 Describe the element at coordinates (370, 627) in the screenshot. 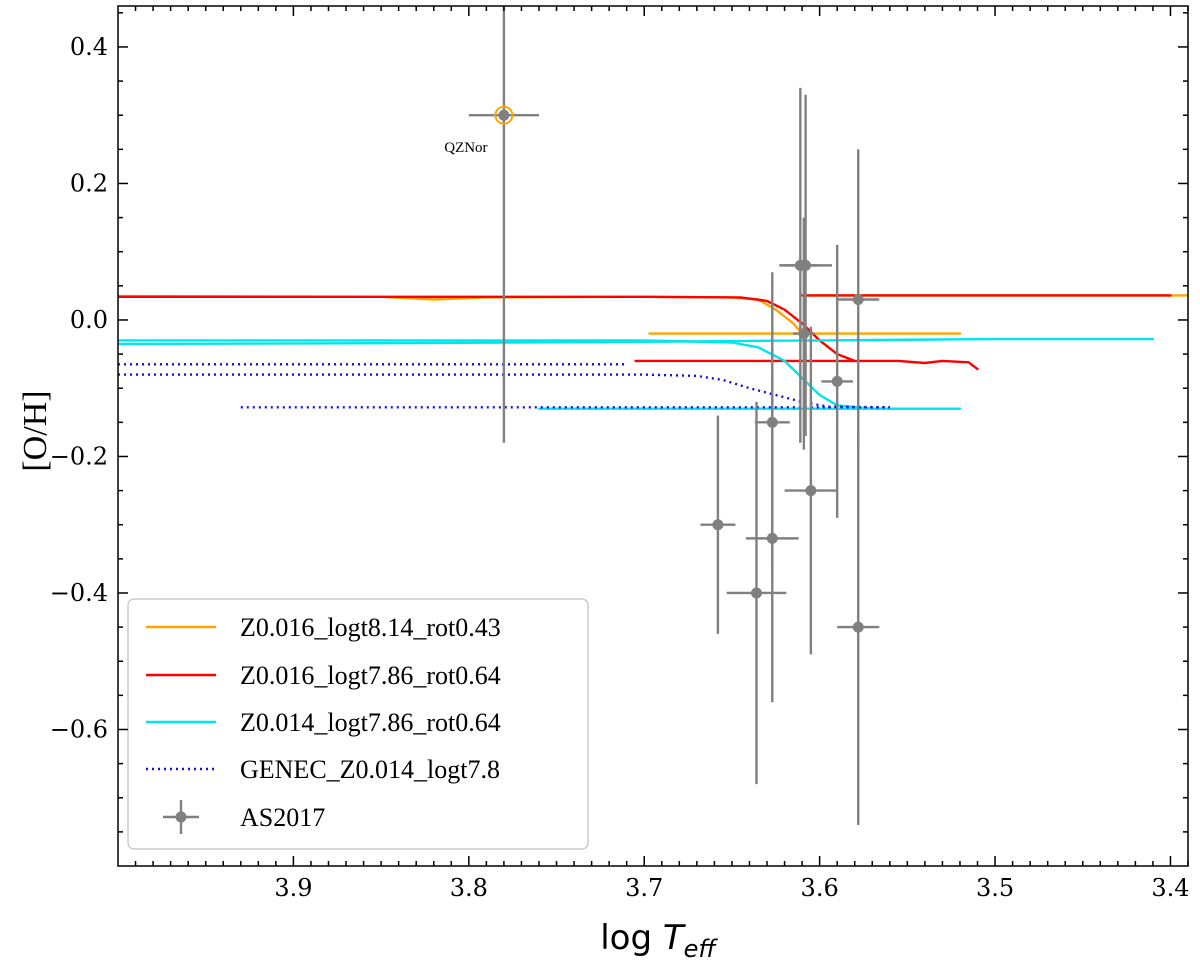

I see `legend-label-1: Z0.016_logt8.14_rot0.43` at that location.